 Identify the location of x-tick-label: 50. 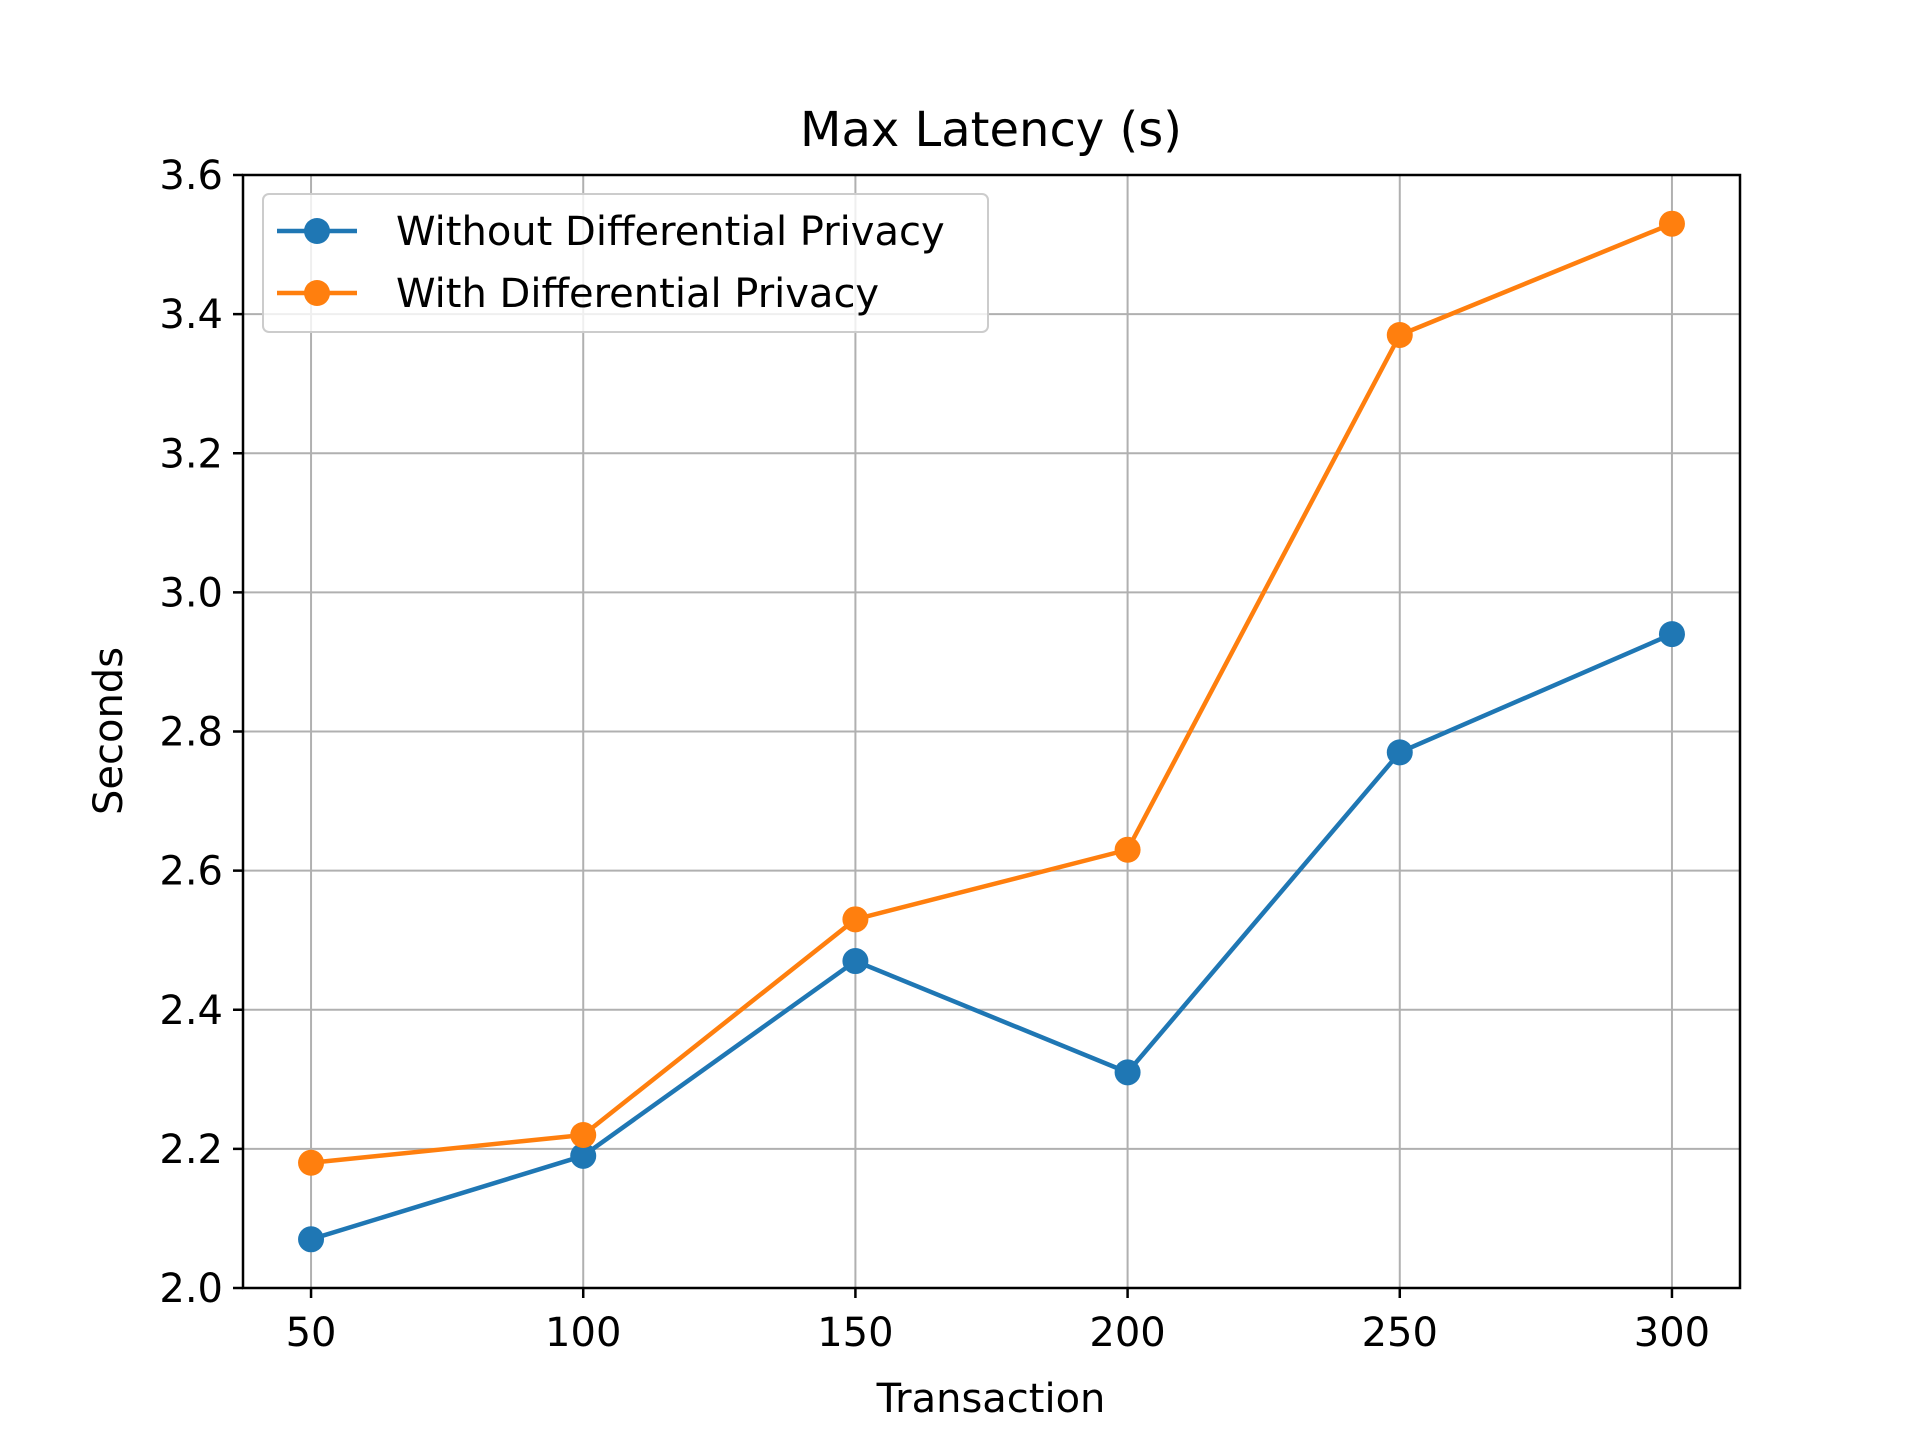
(311, 1333).